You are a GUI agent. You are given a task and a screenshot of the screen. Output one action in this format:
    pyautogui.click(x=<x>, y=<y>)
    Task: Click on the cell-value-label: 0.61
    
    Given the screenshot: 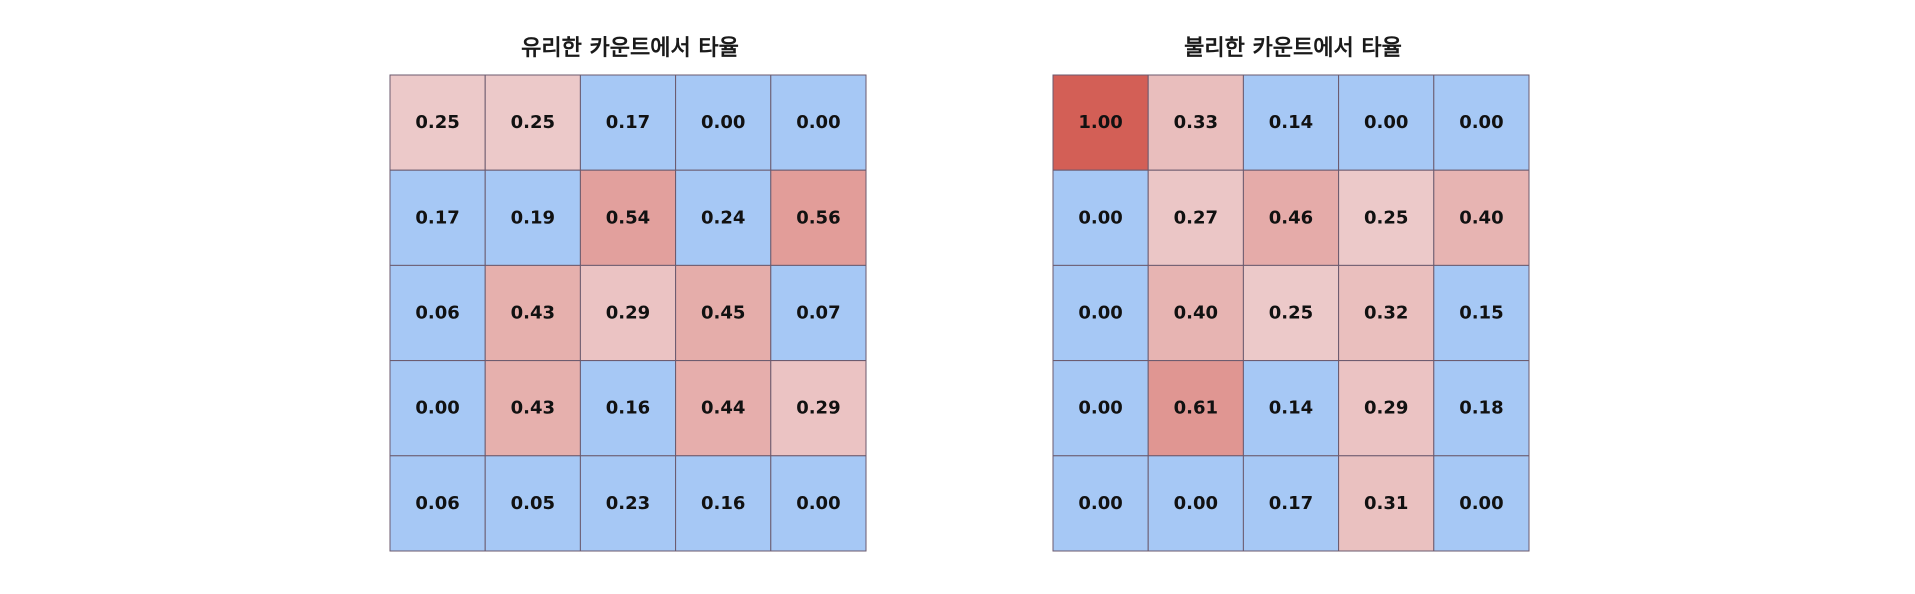 What is the action you would take?
    pyautogui.click(x=1196, y=408)
    